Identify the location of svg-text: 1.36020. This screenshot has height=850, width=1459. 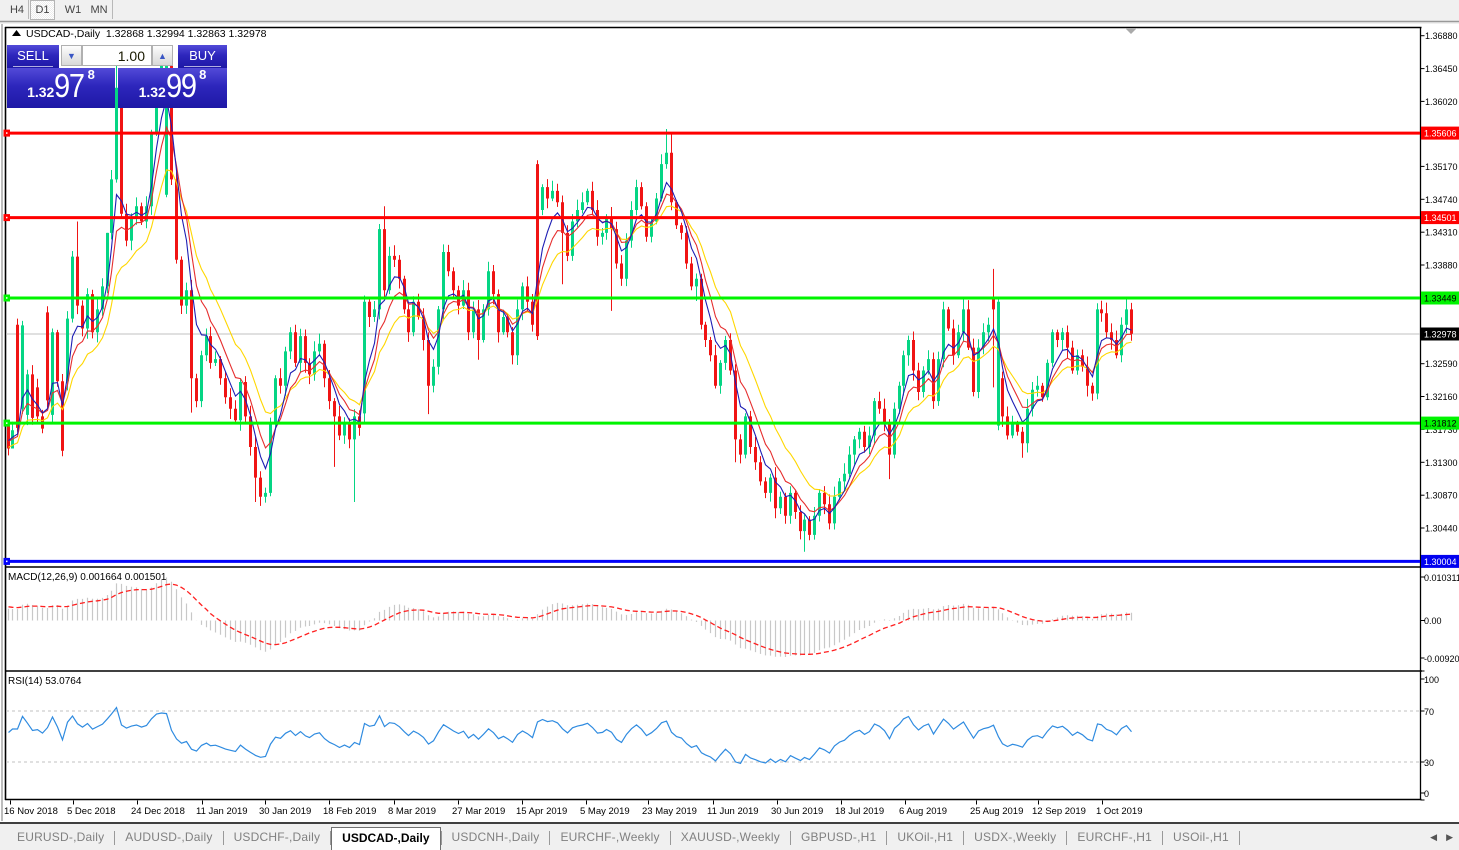
(1441, 102).